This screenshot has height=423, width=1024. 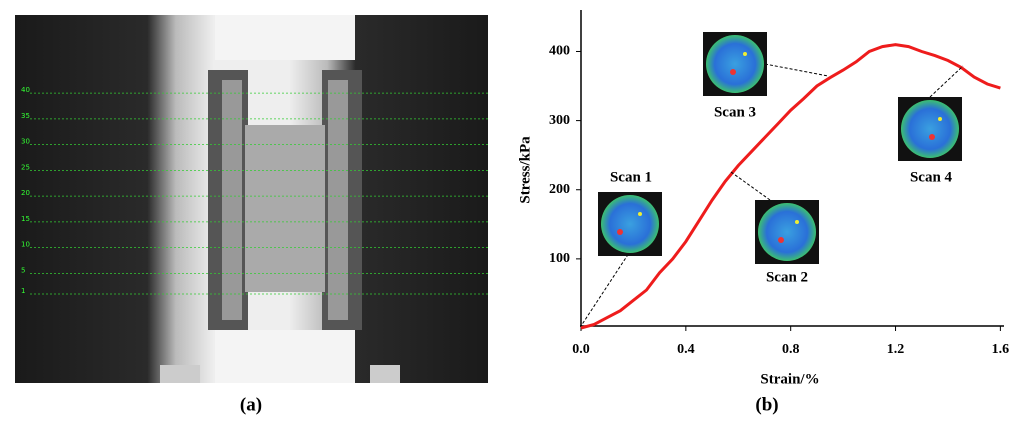 I want to click on annotation: Scan 1, so click(x=631, y=177).